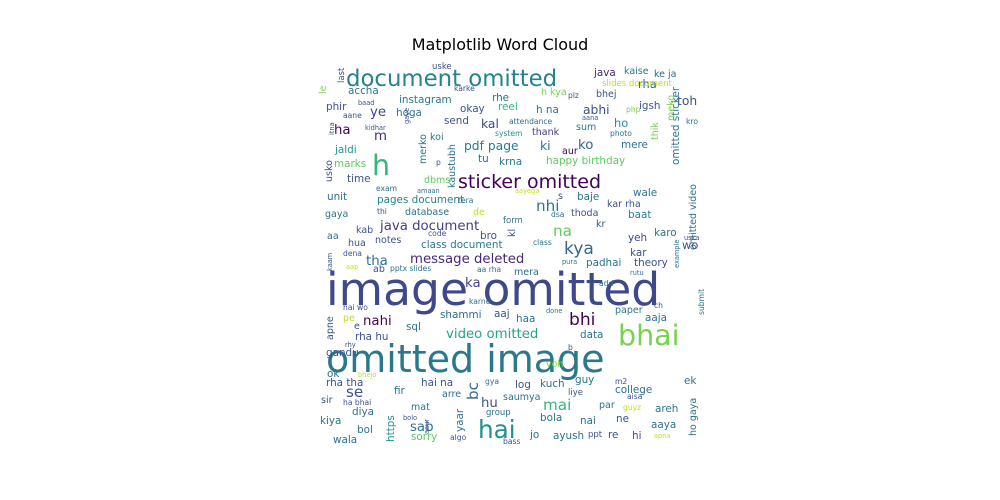  Describe the element at coordinates (489, 403) in the screenshot. I see `word-hu: hu` at that location.